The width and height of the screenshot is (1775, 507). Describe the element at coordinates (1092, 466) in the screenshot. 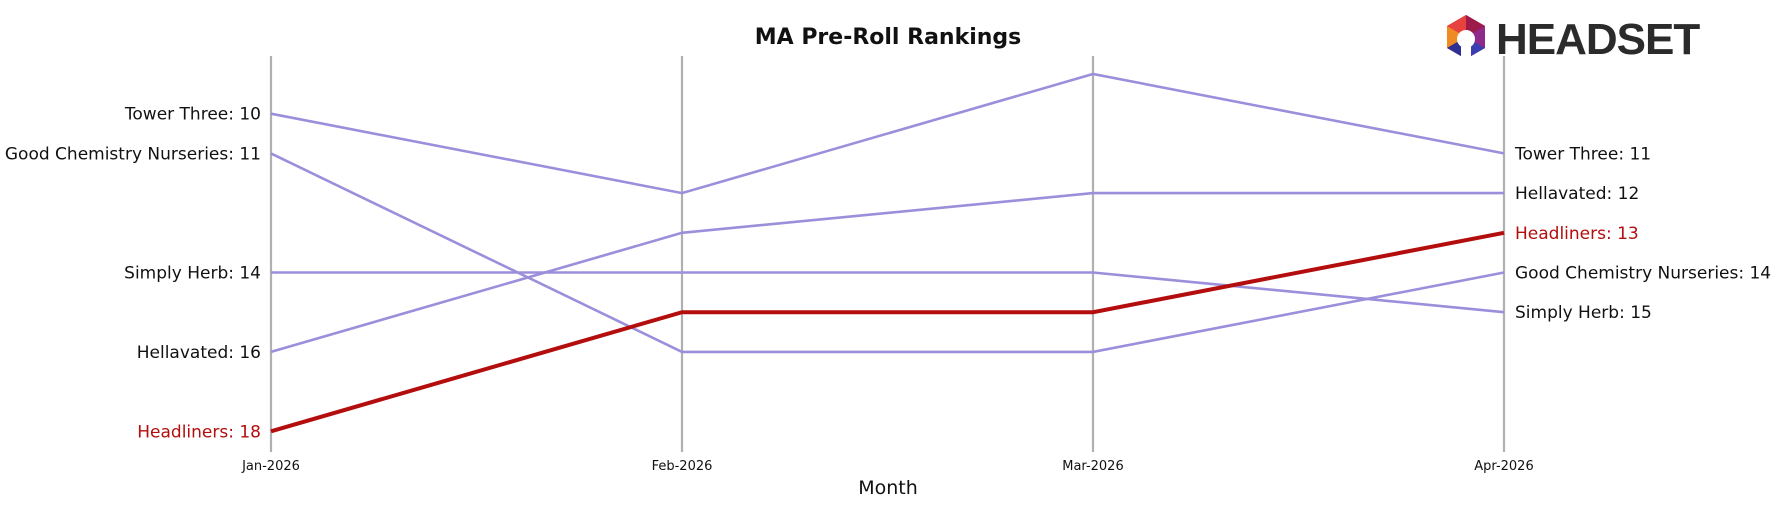

I see `x-tick-label: Mar-2026` at that location.